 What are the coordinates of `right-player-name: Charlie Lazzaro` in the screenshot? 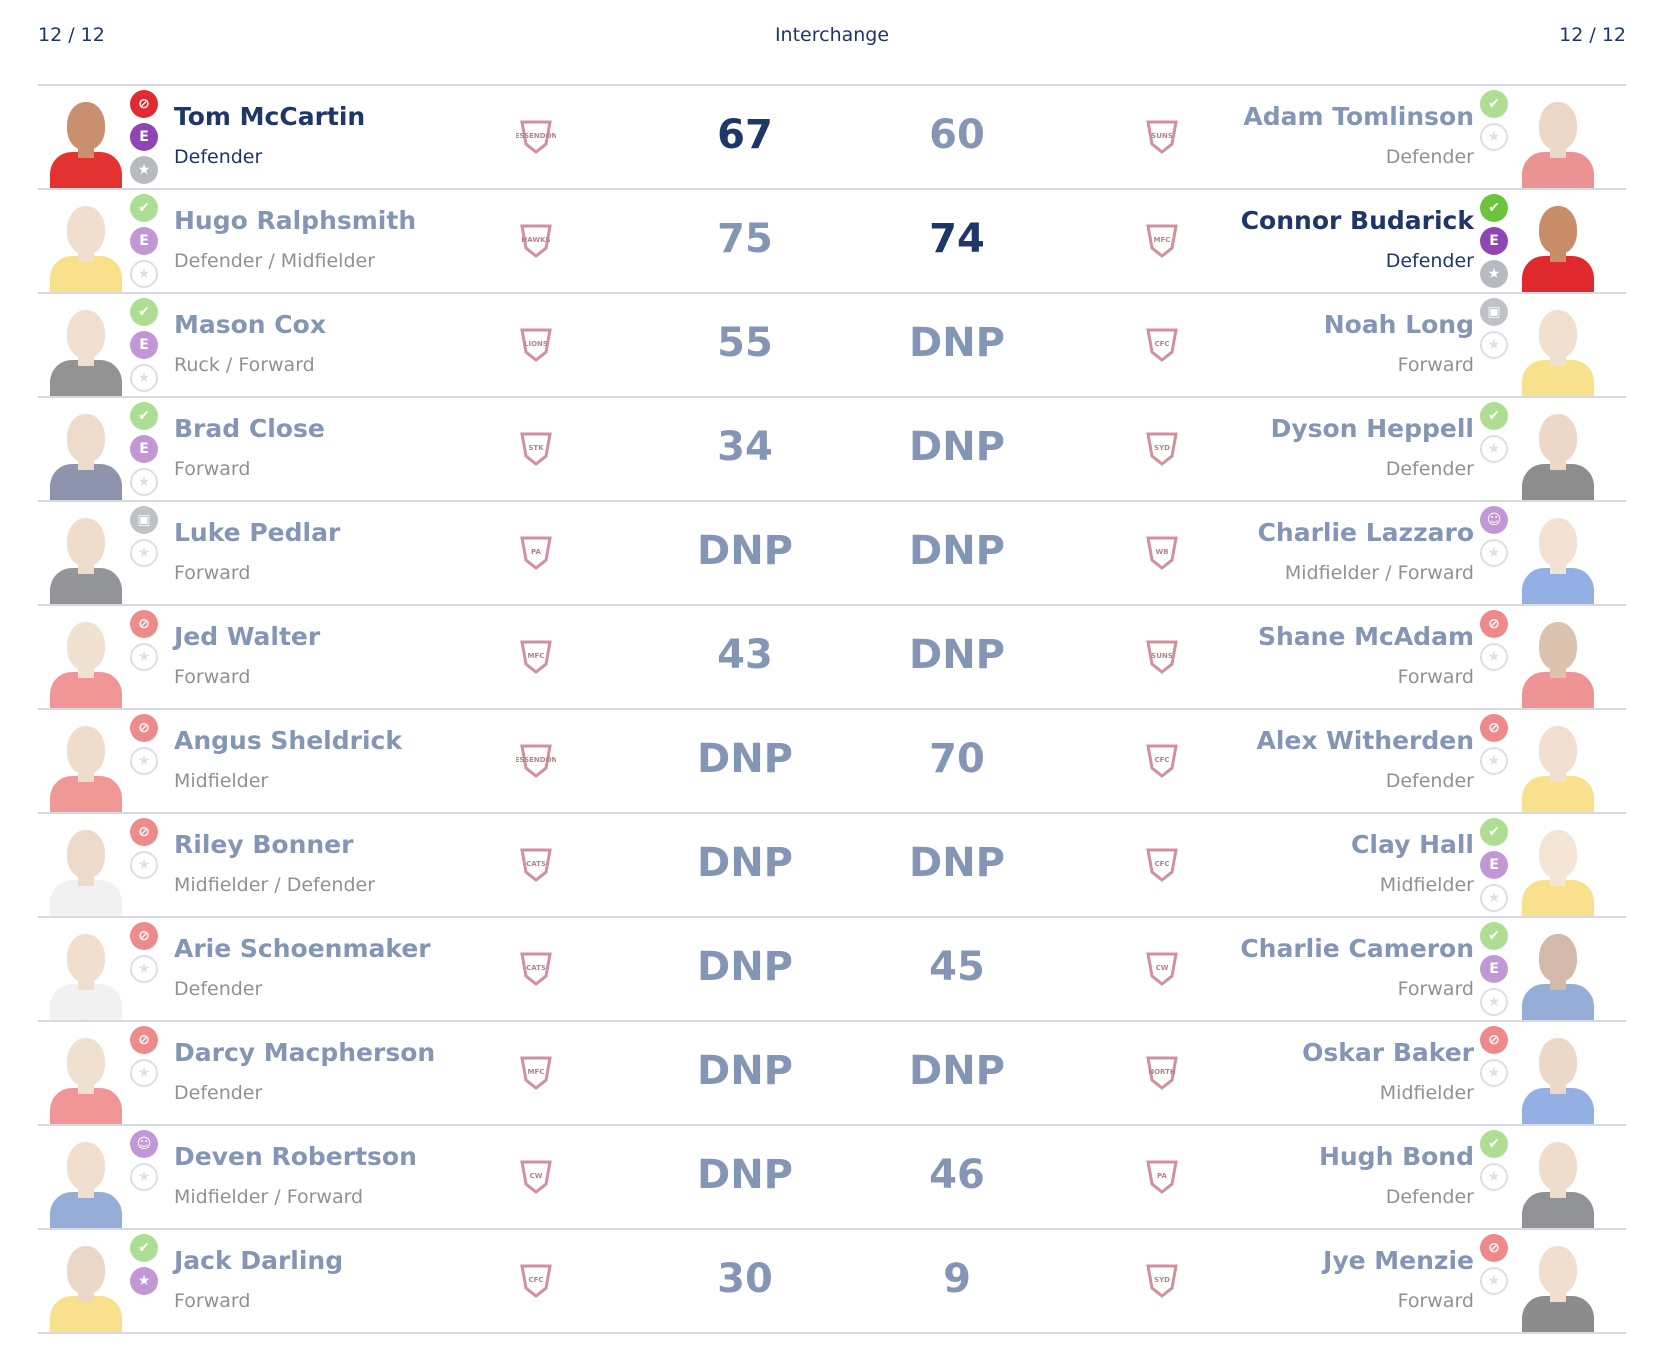 It's located at (1365, 532).